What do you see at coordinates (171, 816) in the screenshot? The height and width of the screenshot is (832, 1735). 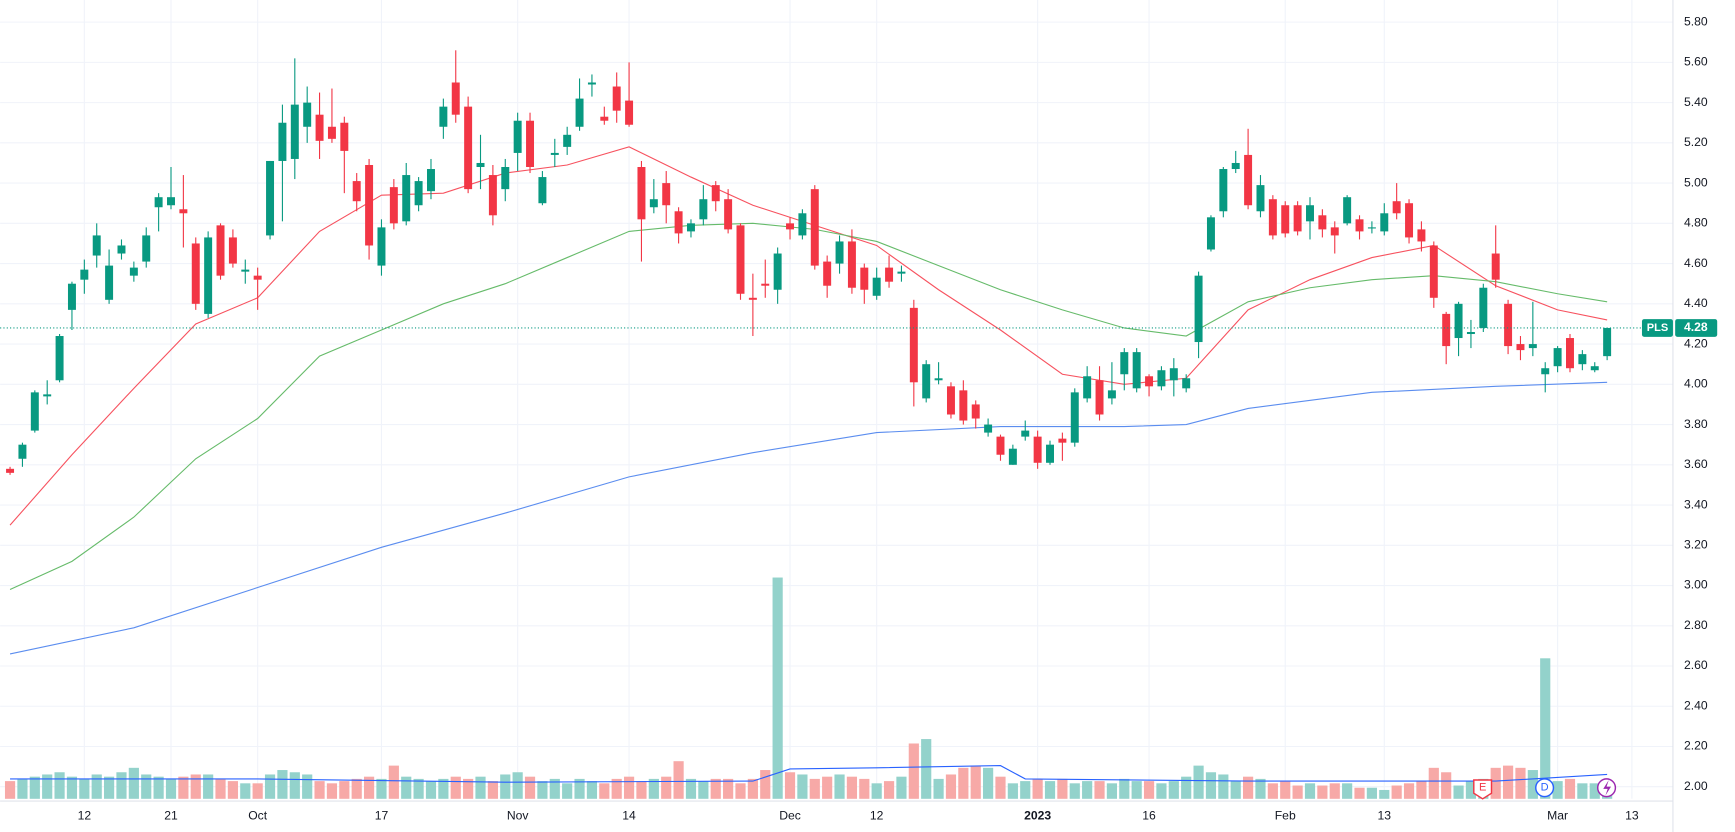 I see `x-tick-label: 21` at bounding box center [171, 816].